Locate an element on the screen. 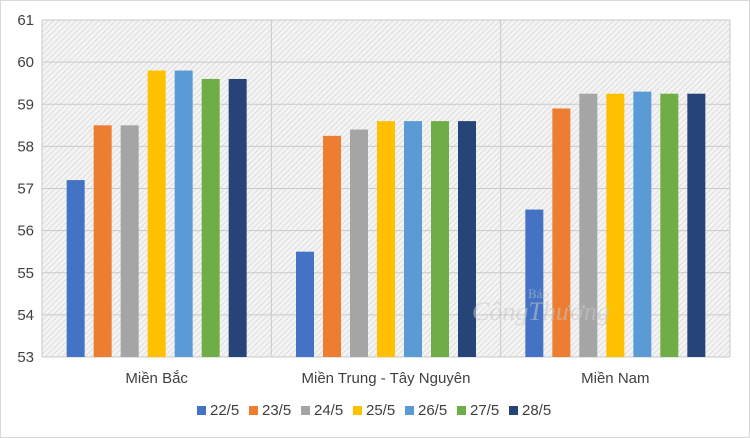 This screenshot has width=750, height=438. y-tick-label: 58 is located at coordinates (25, 146).